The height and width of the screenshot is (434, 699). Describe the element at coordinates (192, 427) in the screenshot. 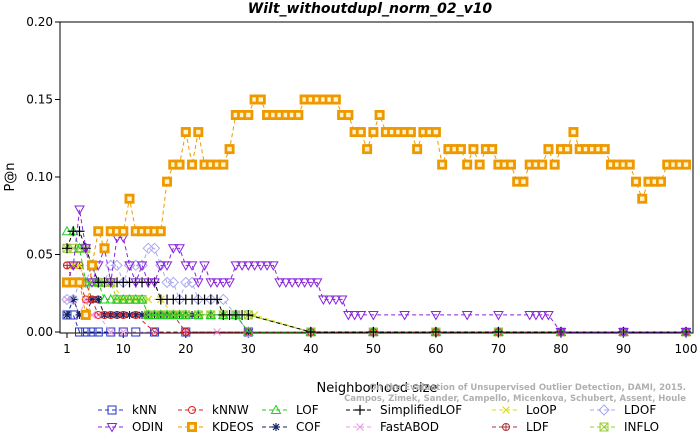

I see `legend-marker-kdeos` at that location.